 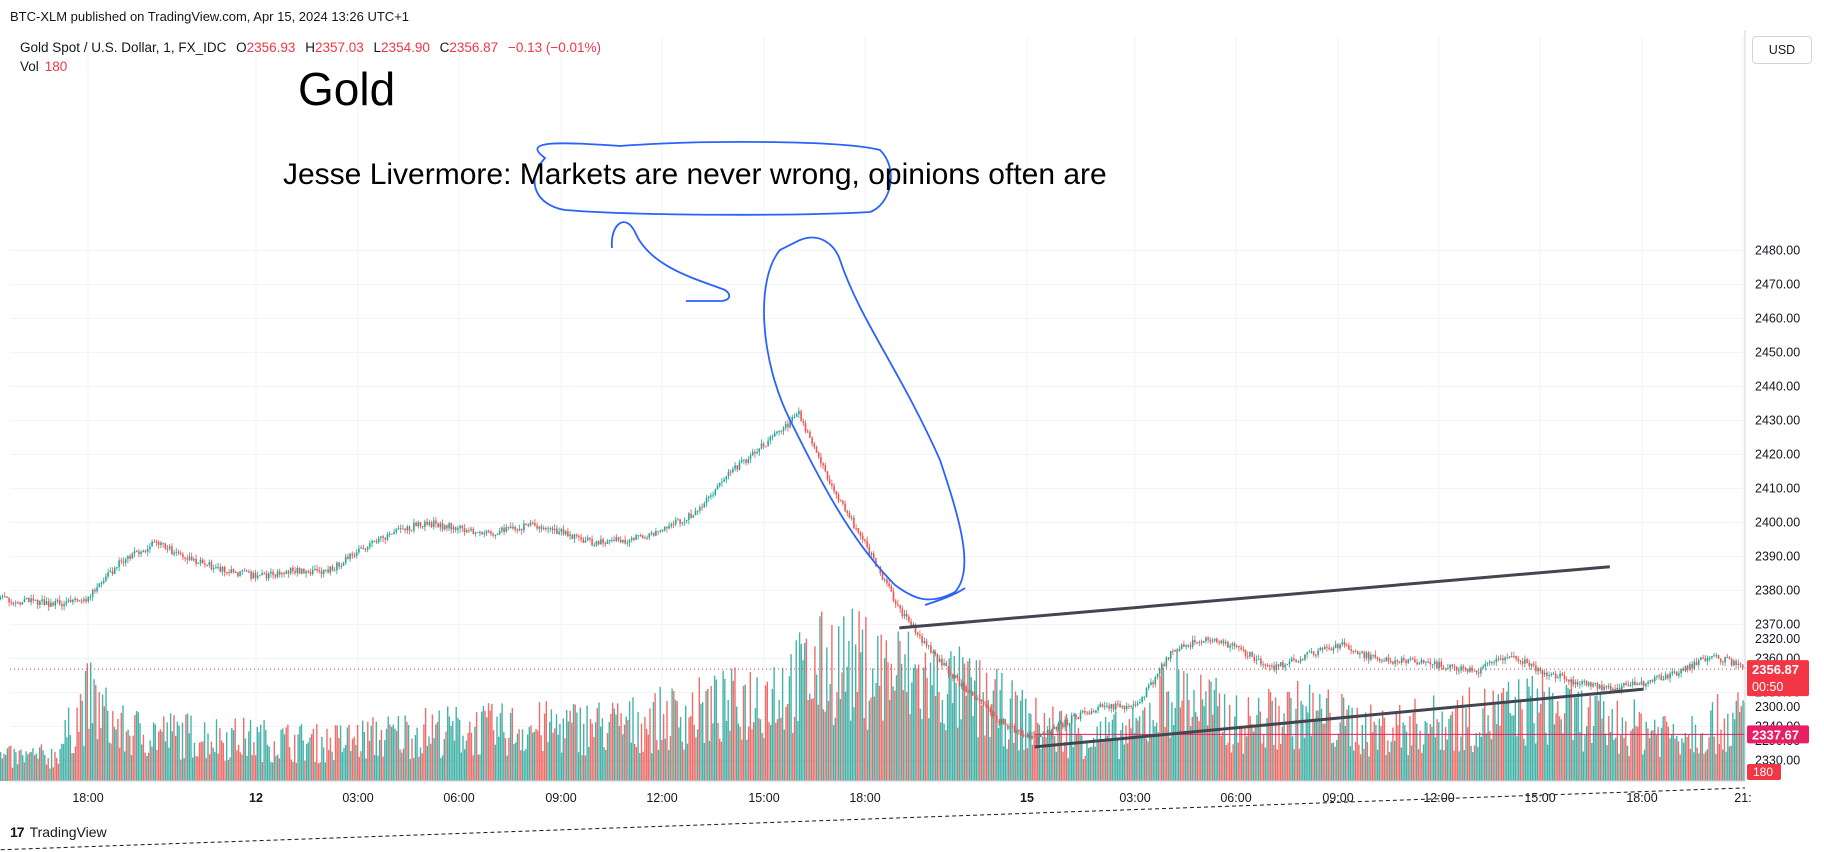 What do you see at coordinates (1764, 772) in the screenshot?
I see `volume-tag` at bounding box center [1764, 772].